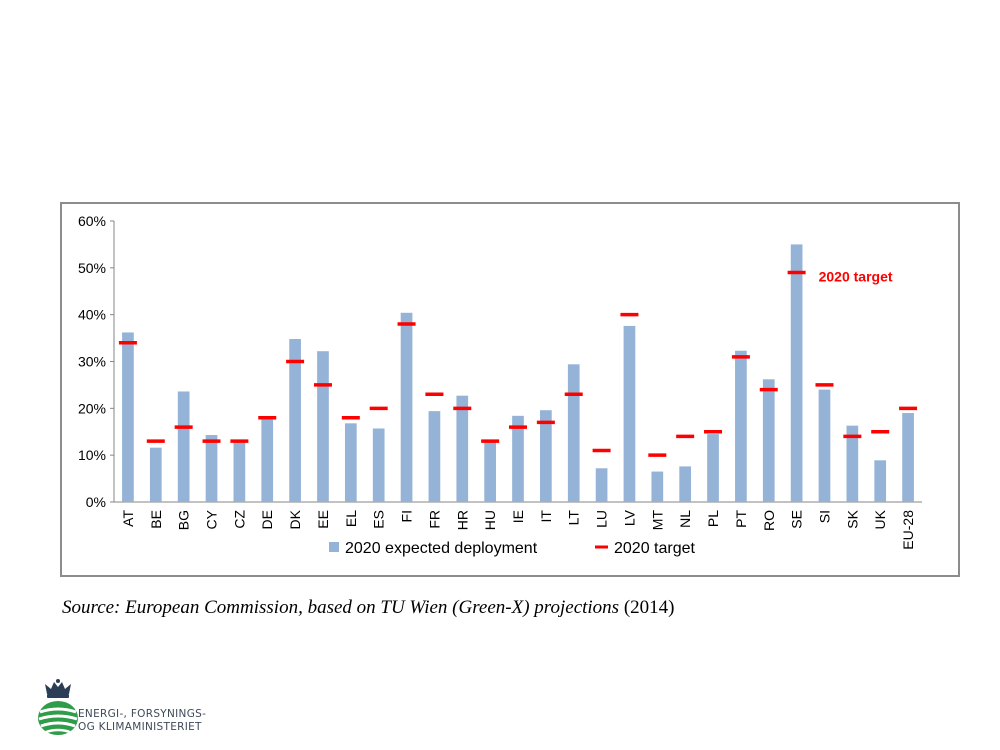 The height and width of the screenshot is (750, 1000). I want to click on x-tick-label: EE, so click(323, 519).